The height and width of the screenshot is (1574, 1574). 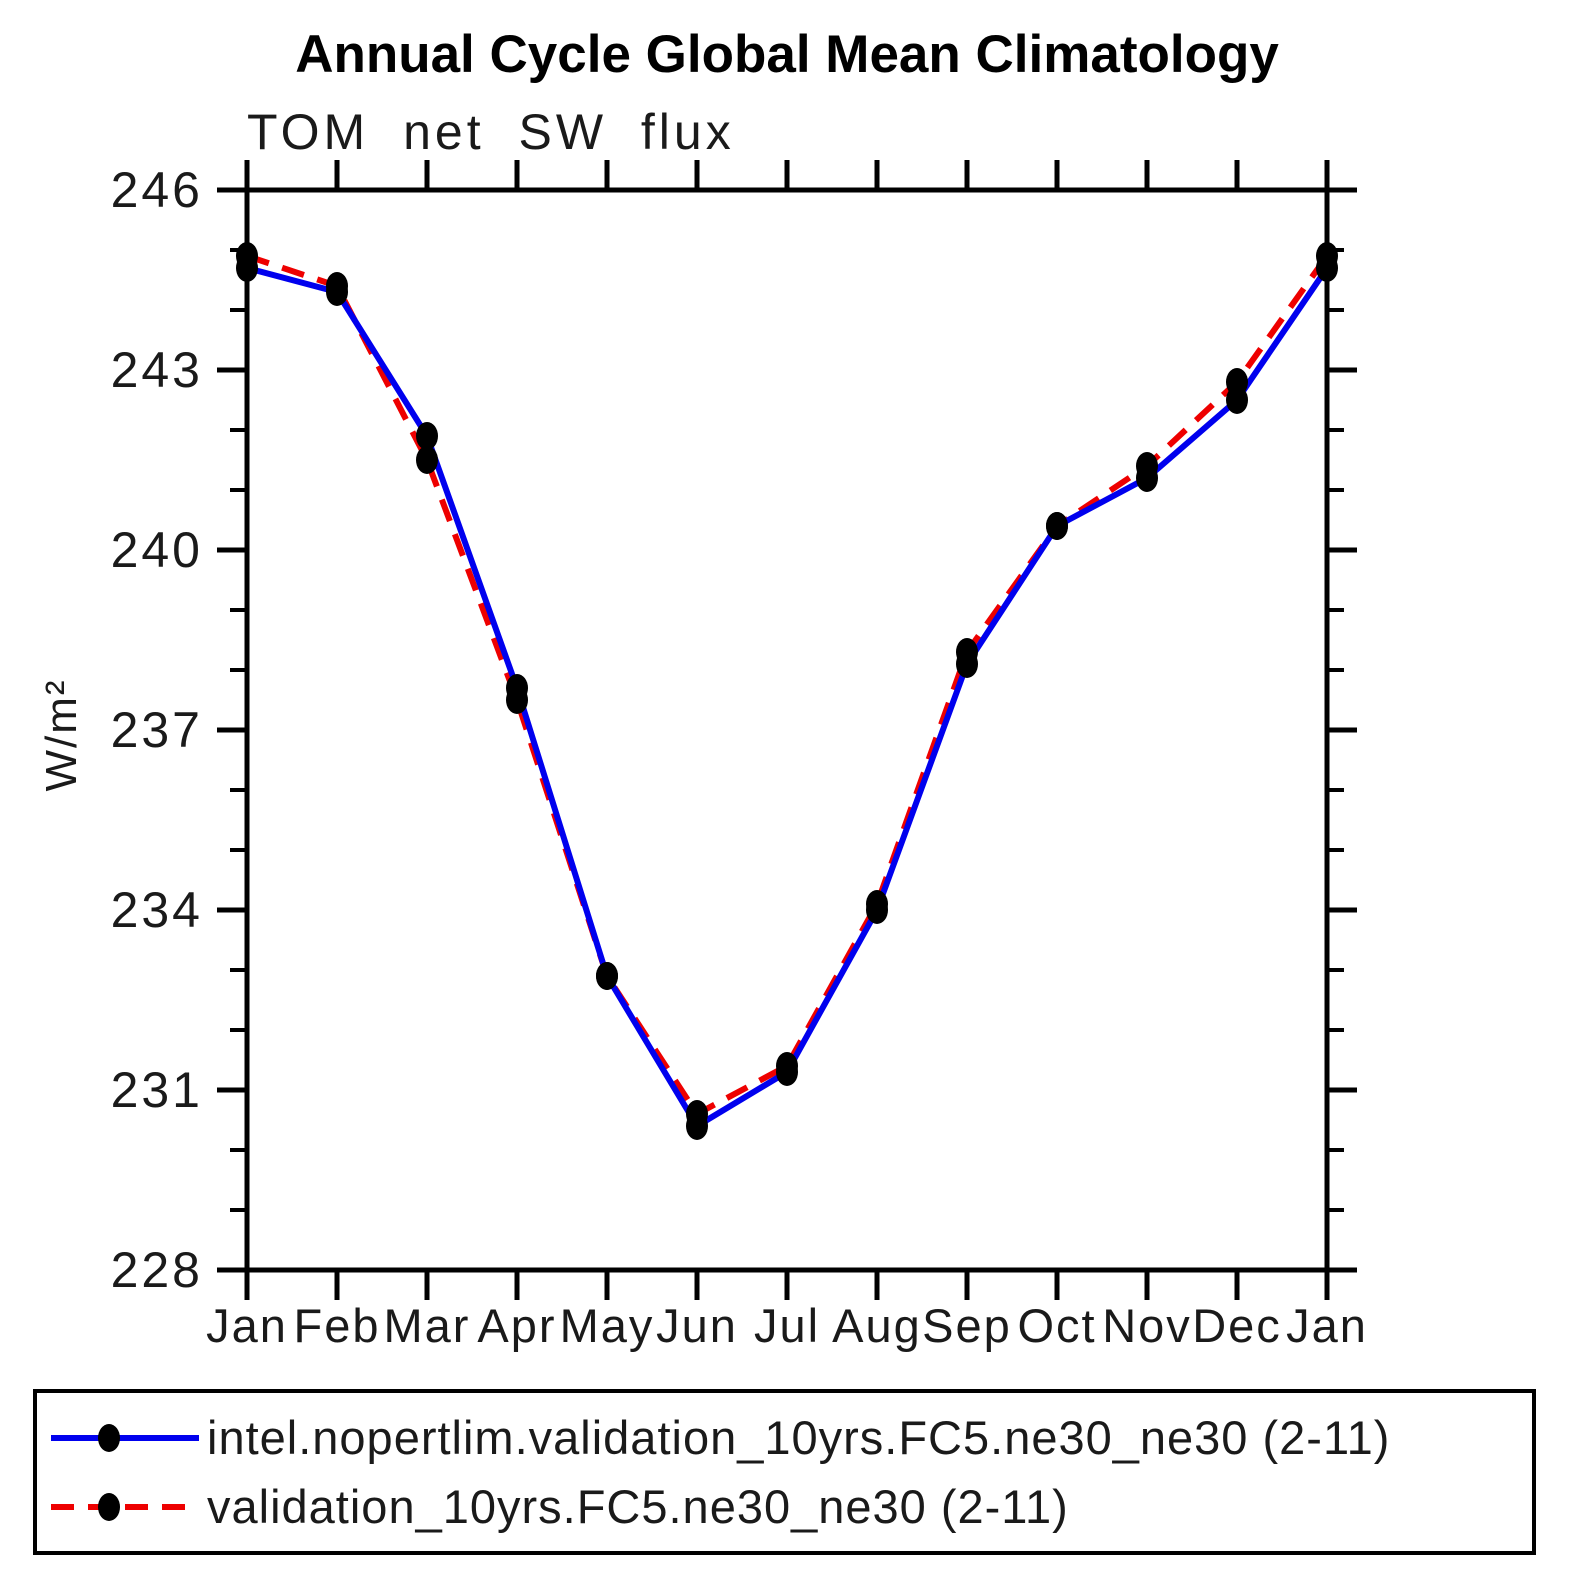 I want to click on legend-row-series-1: validation_10yrs.FC5.ne30_ne30 (2-11), so click(x=789, y=1506).